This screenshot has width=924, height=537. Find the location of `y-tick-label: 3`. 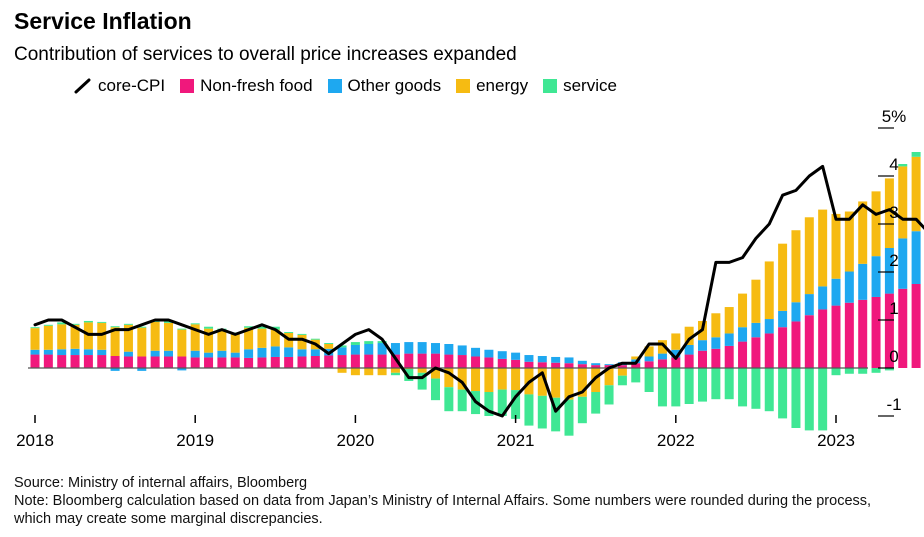

y-tick-label: 3 is located at coordinates (893, 212).